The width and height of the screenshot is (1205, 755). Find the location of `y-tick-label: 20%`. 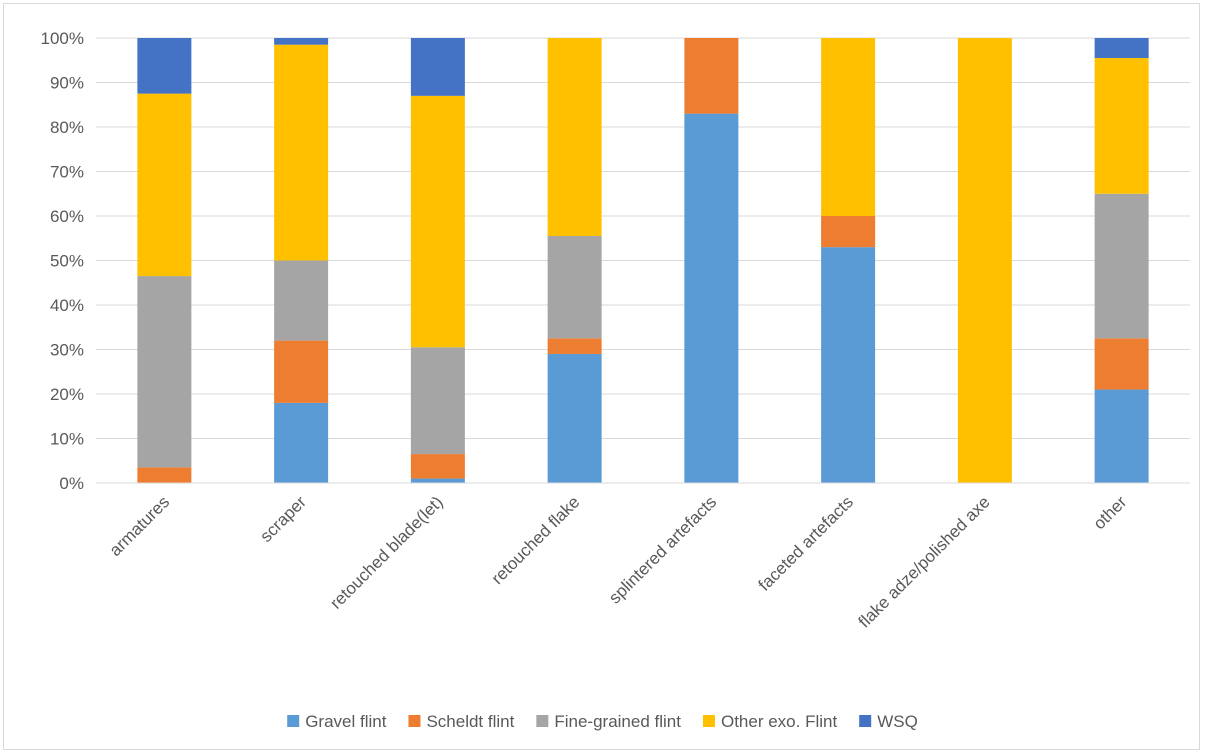

y-tick-label: 20% is located at coordinates (67, 394).